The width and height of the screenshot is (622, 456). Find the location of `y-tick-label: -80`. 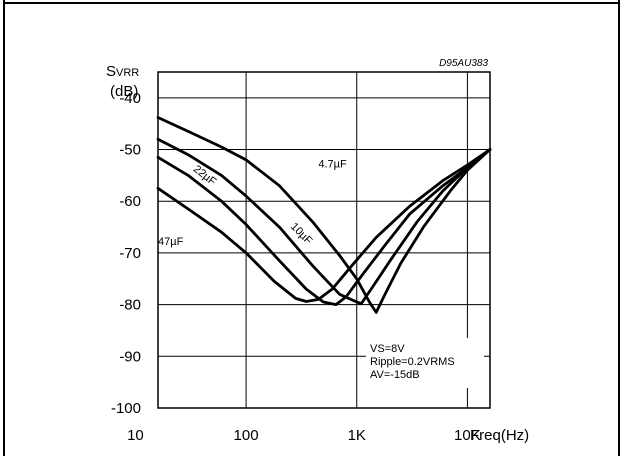

y-tick-label: -80 is located at coordinates (130, 305).